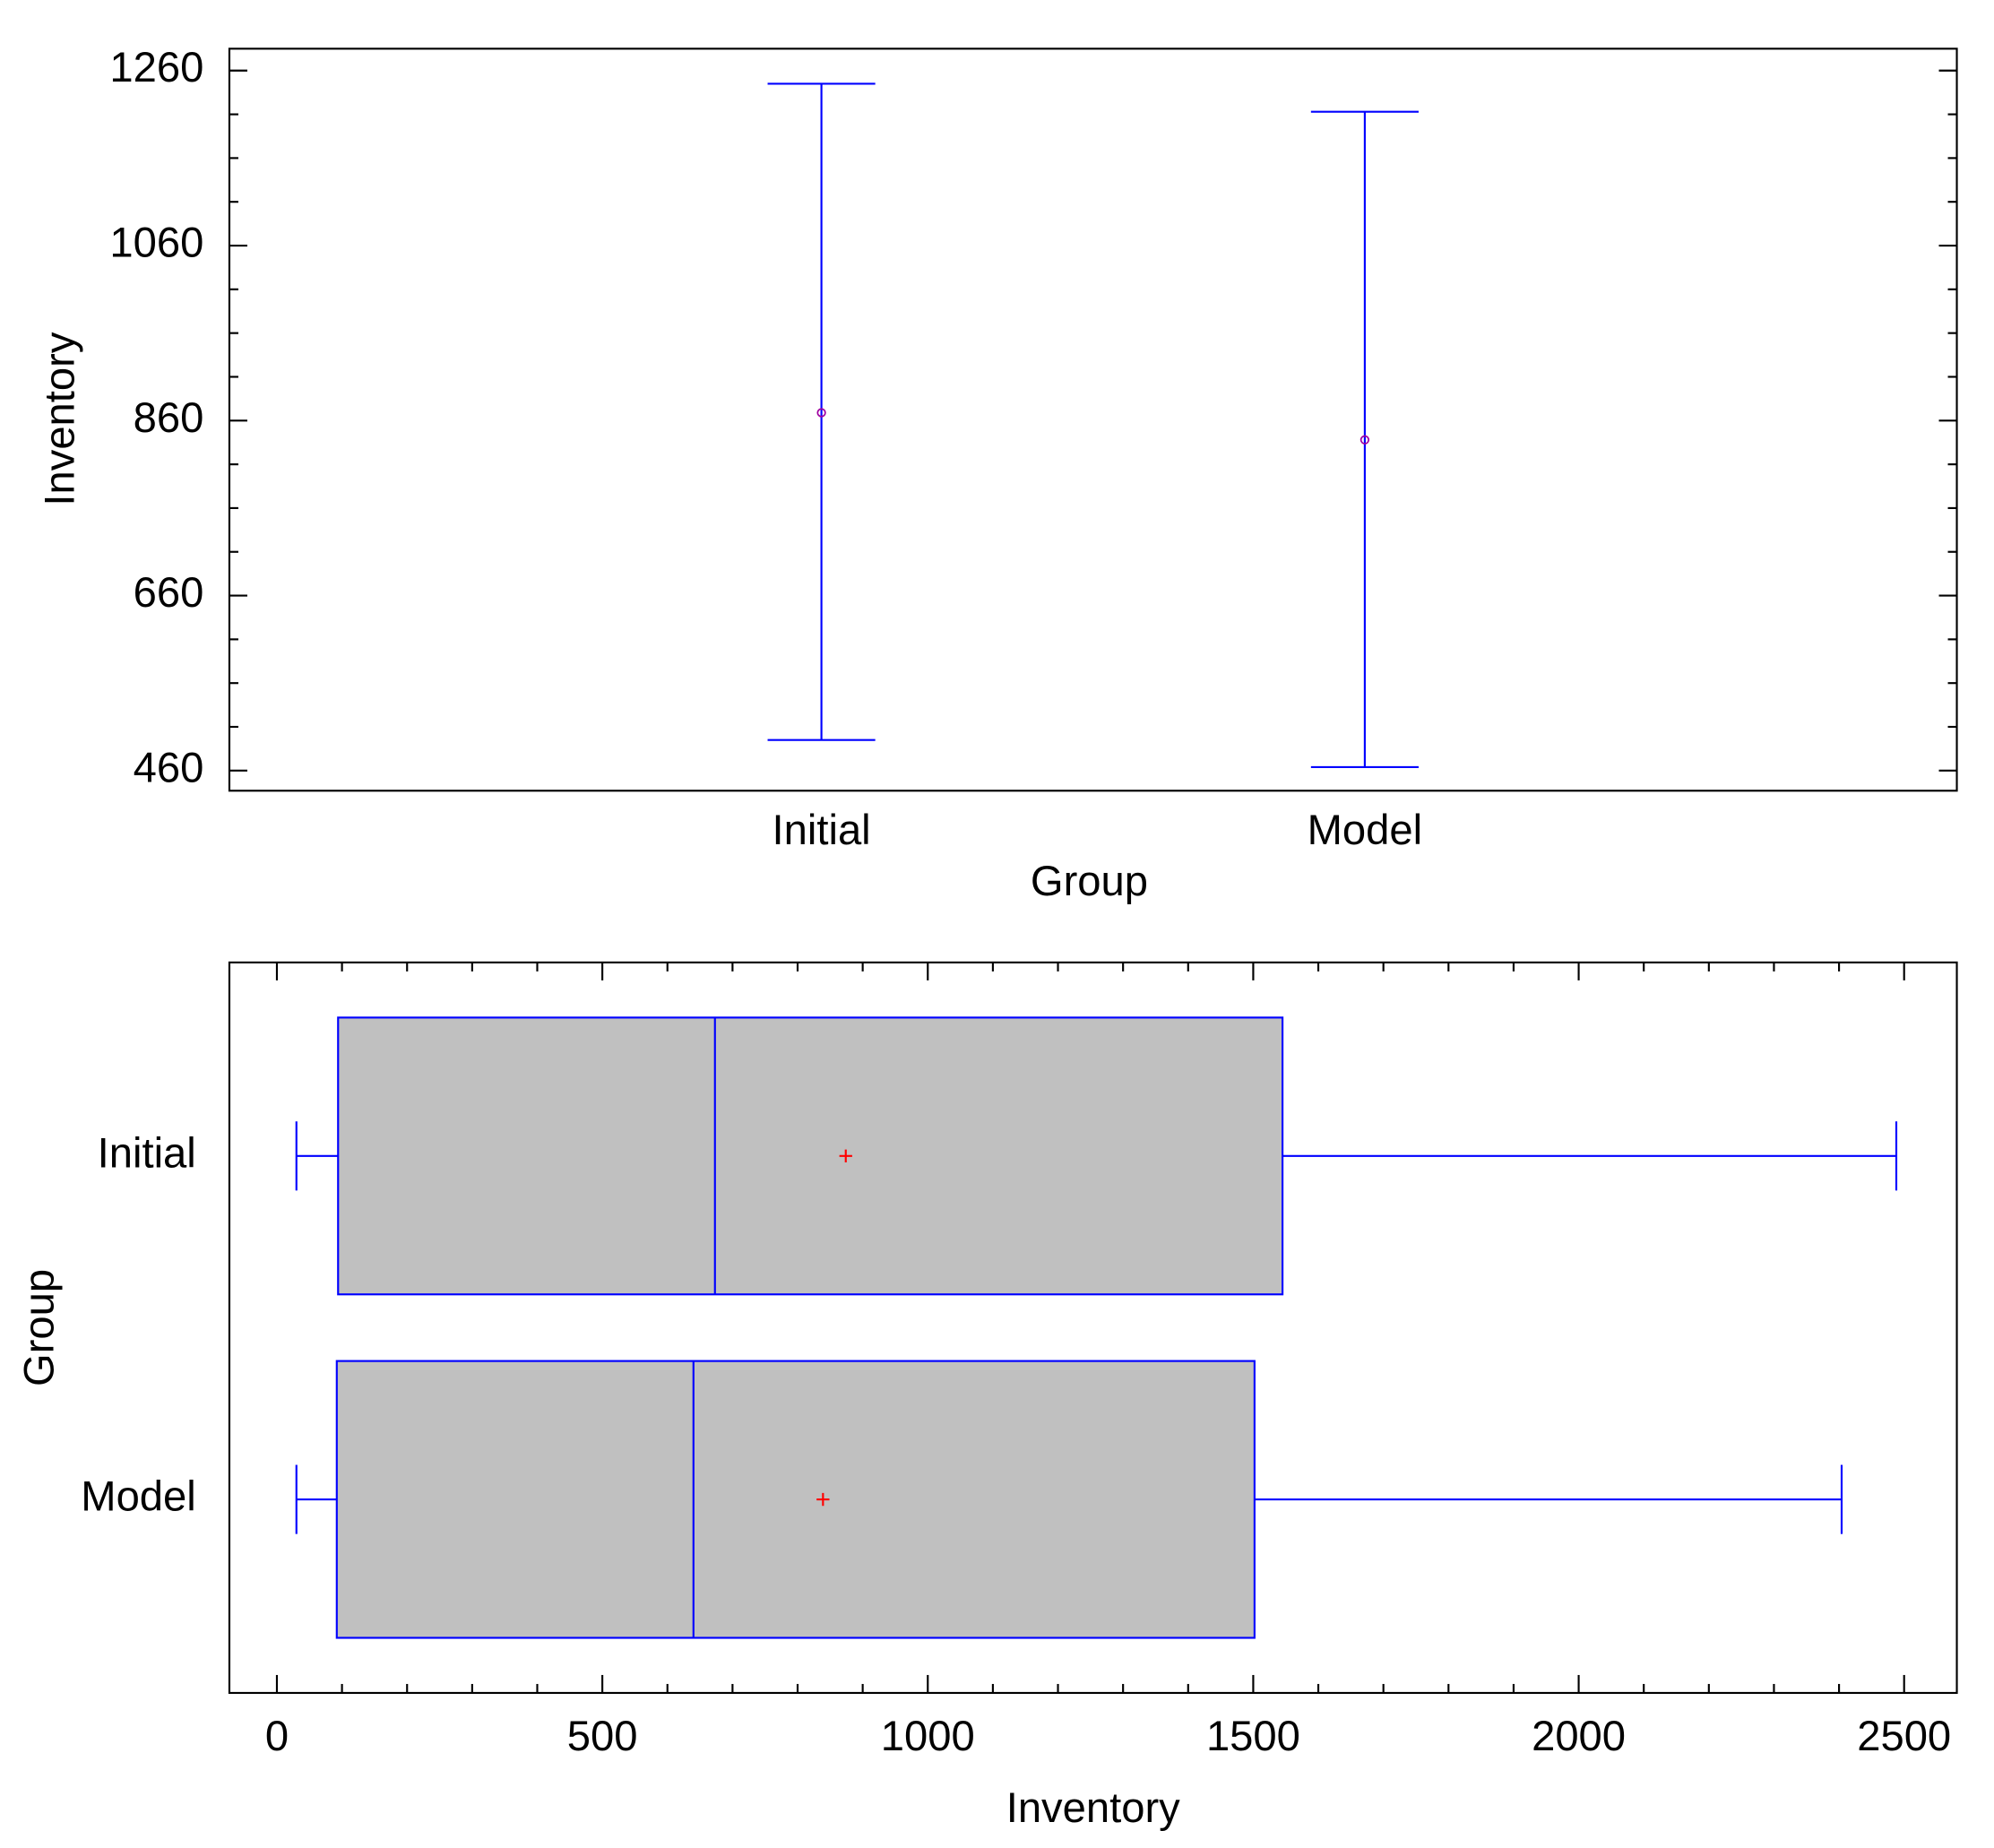 This screenshot has width=1994, height=1848. Describe the element at coordinates (169, 592) in the screenshot. I see `y-tick-label: 660` at that location.